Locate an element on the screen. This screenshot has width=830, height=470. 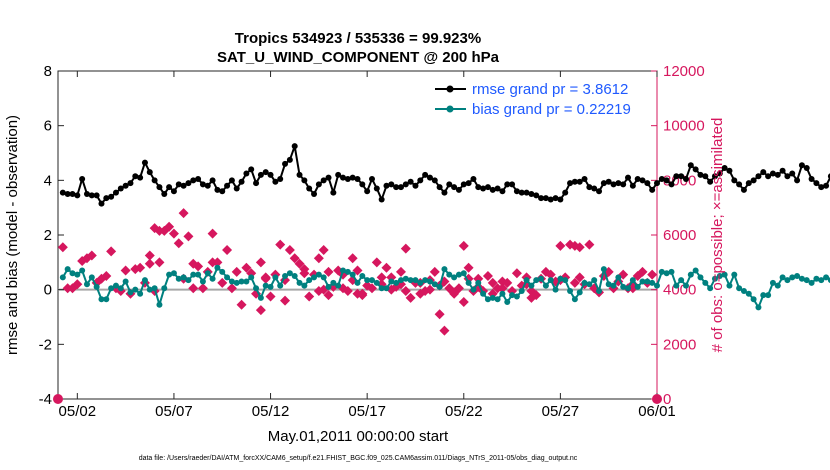
y-axis-label-left: rmse and bias (model - observation) is located at coordinates (12, 235).